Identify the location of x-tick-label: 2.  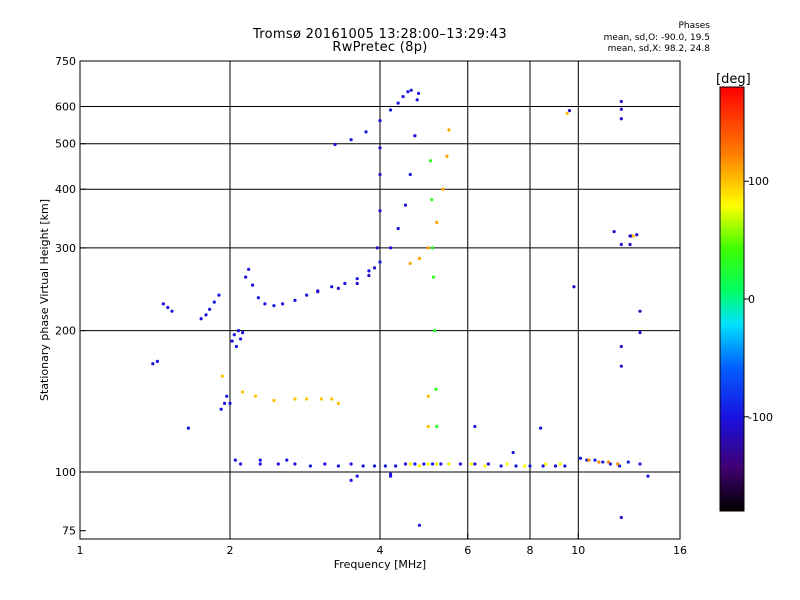
(230, 550).